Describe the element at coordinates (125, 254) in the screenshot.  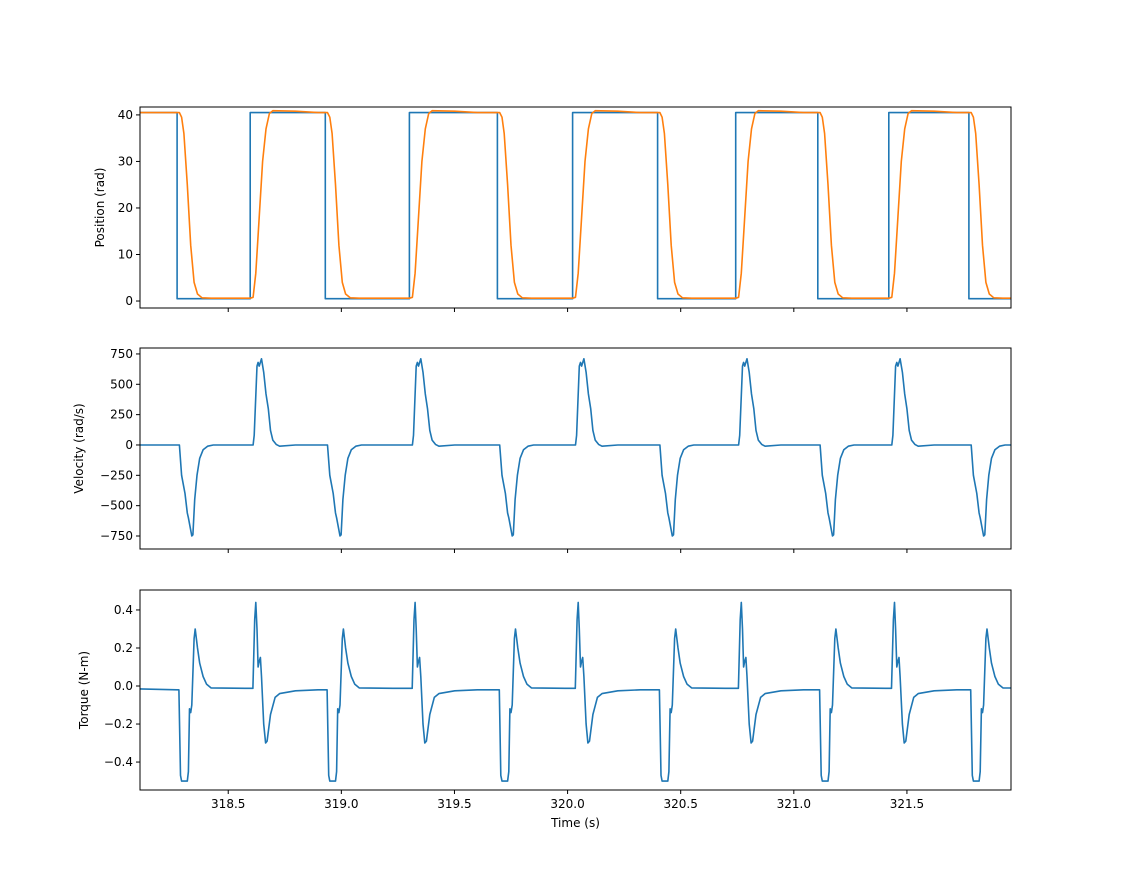
I see `y-tick-label: 10` at that location.